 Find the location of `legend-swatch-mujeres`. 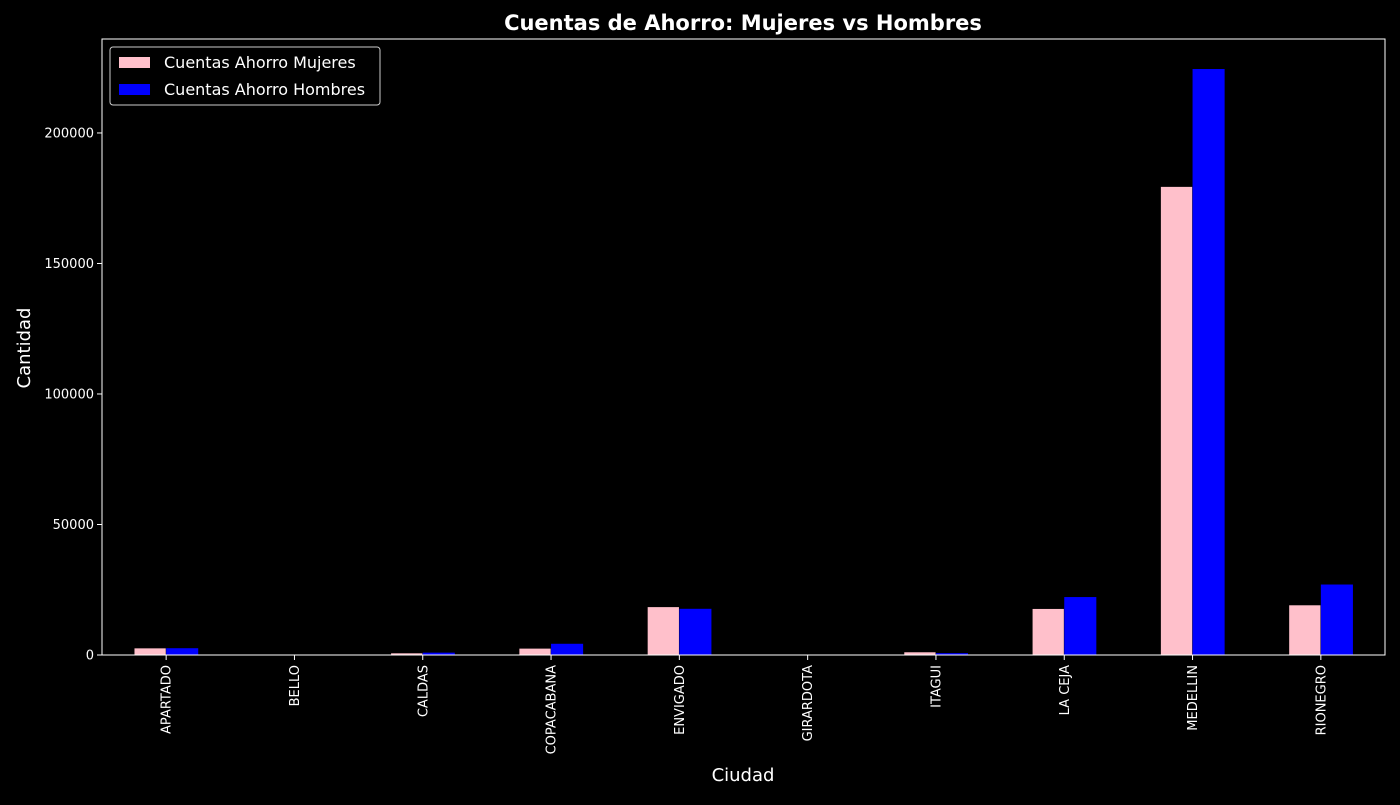

legend-swatch-mujeres is located at coordinates (134, 62).